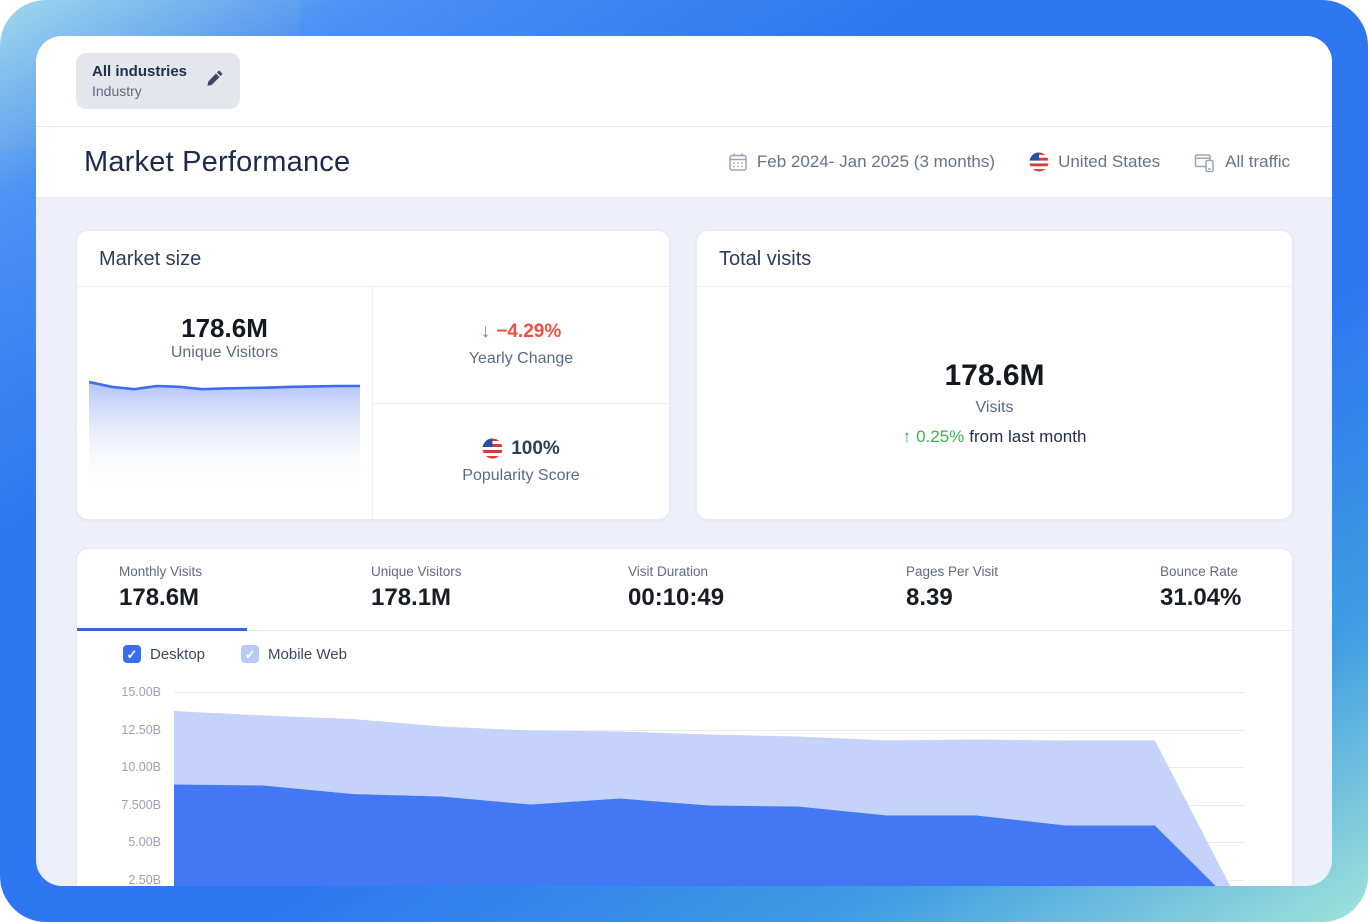  What do you see at coordinates (940, 436) in the screenshot?
I see `visits-change-value: 0.25%` at bounding box center [940, 436].